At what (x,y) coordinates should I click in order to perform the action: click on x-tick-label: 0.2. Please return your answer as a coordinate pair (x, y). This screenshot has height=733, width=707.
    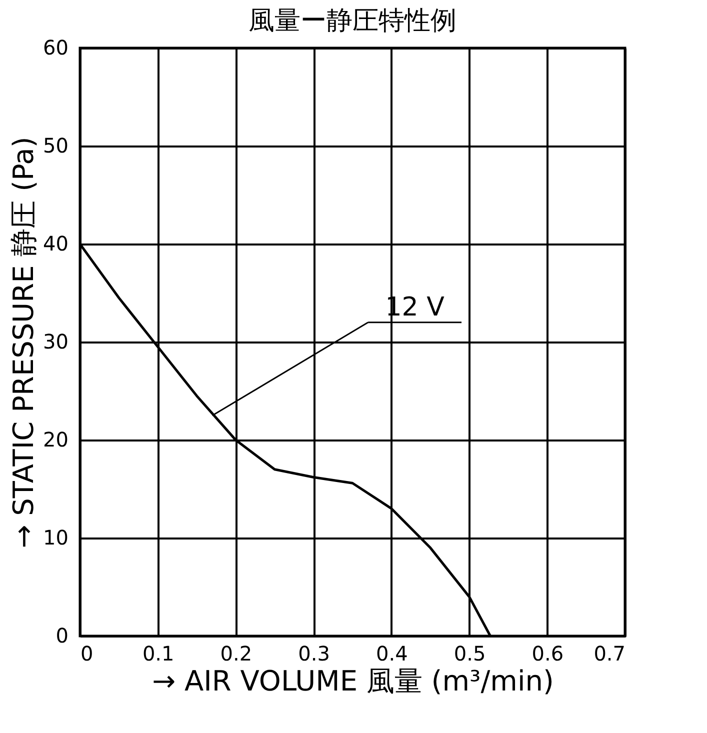
    Looking at the image, I should click on (236, 654).